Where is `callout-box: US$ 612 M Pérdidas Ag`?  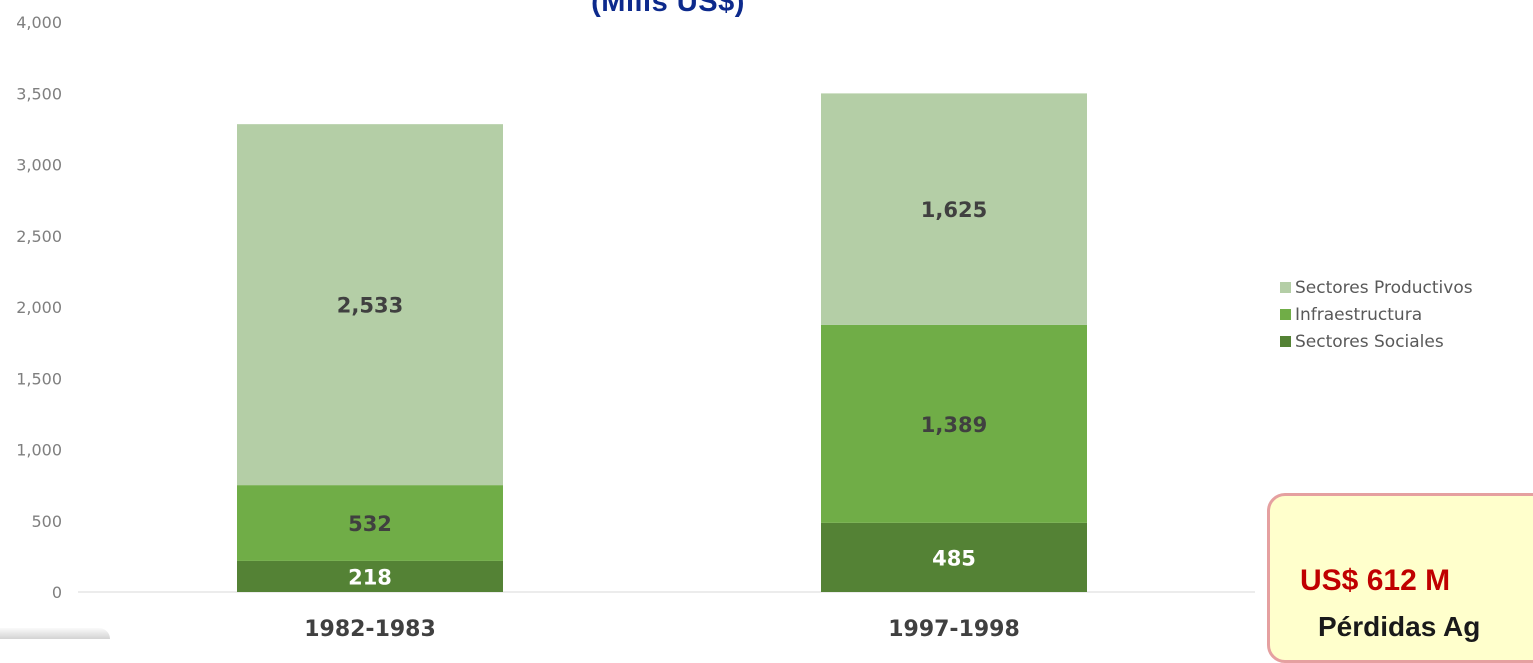
callout-box: US$ 612 M Pérdidas Ag is located at coordinates (1400, 578).